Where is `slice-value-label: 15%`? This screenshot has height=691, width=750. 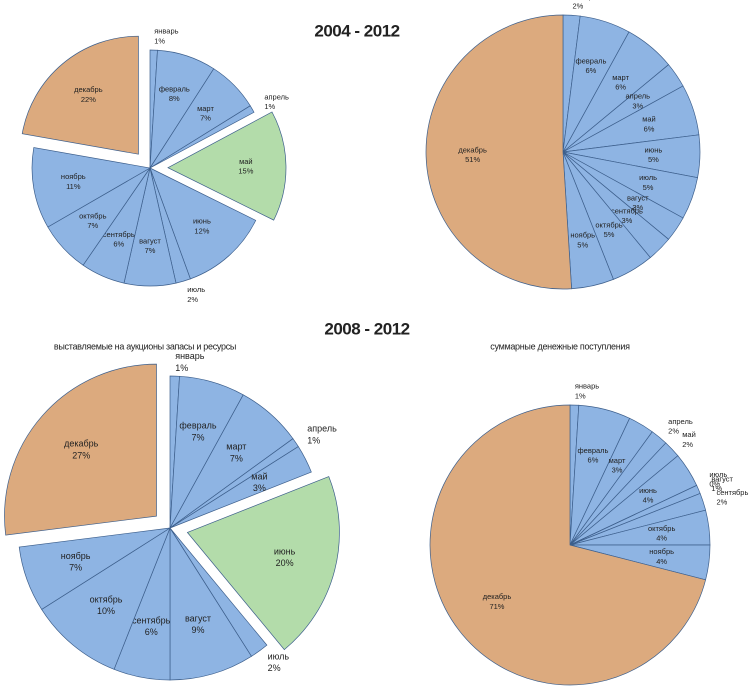 slice-value-label: 15% is located at coordinates (245, 171).